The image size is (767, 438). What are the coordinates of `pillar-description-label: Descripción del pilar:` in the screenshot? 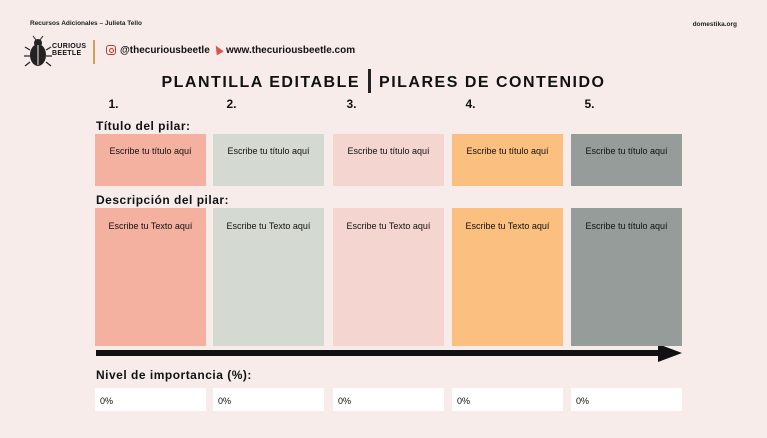 It's located at (163, 200).